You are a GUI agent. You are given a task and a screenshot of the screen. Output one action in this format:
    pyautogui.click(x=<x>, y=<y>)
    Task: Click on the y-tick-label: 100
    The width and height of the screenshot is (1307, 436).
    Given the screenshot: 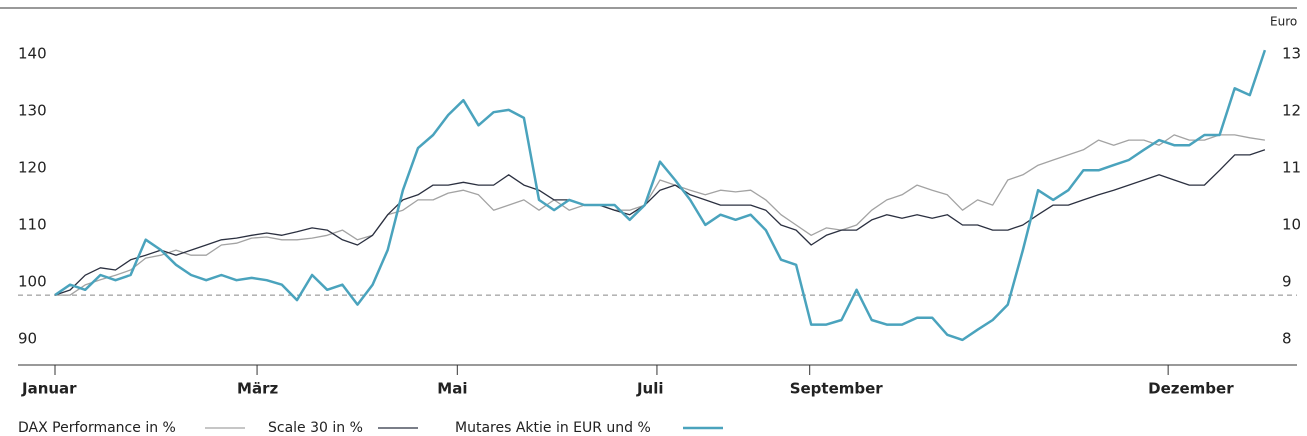 What is the action you would take?
    pyautogui.click(x=32, y=282)
    